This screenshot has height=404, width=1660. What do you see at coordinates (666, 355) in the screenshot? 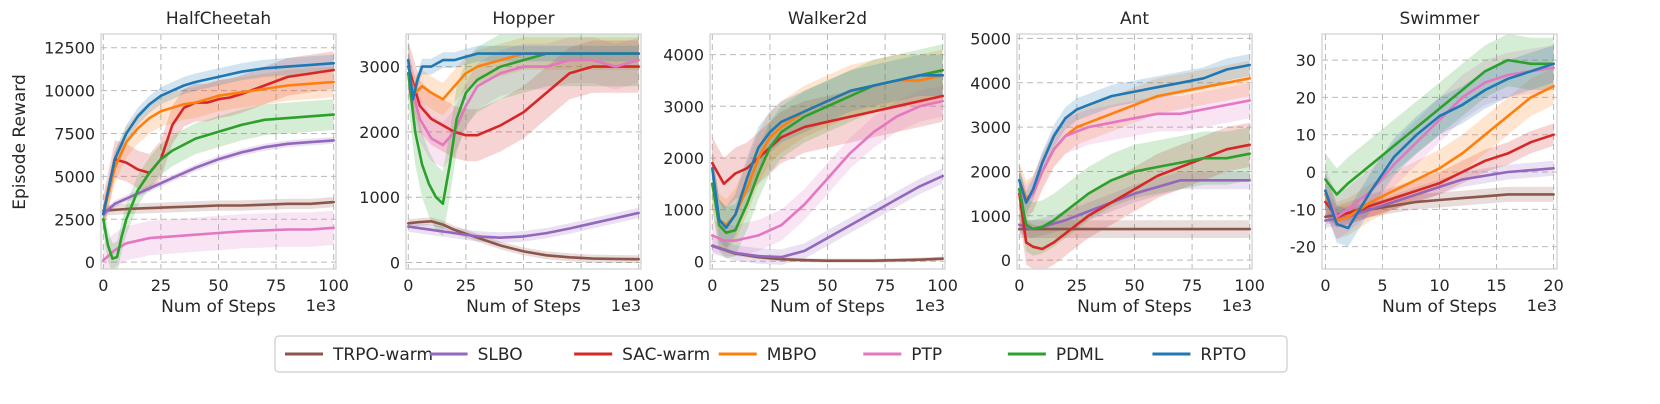
I see `legend-label: SAC-warm` at bounding box center [666, 355].